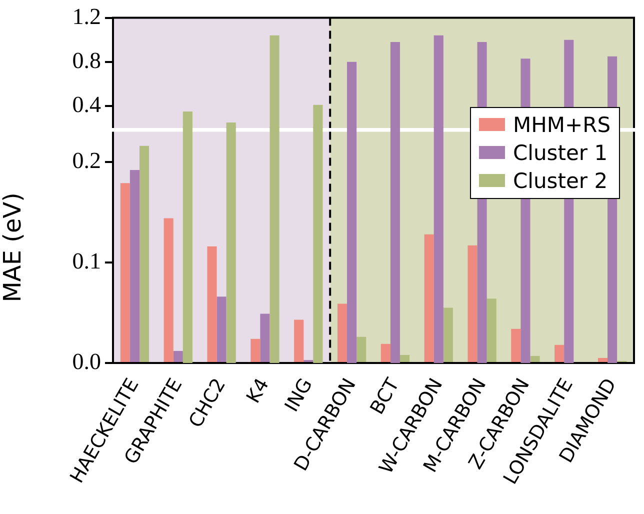 The height and width of the screenshot is (514, 644). Describe the element at coordinates (86, 361) in the screenshot. I see `y-tick-label: 0.0` at that location.